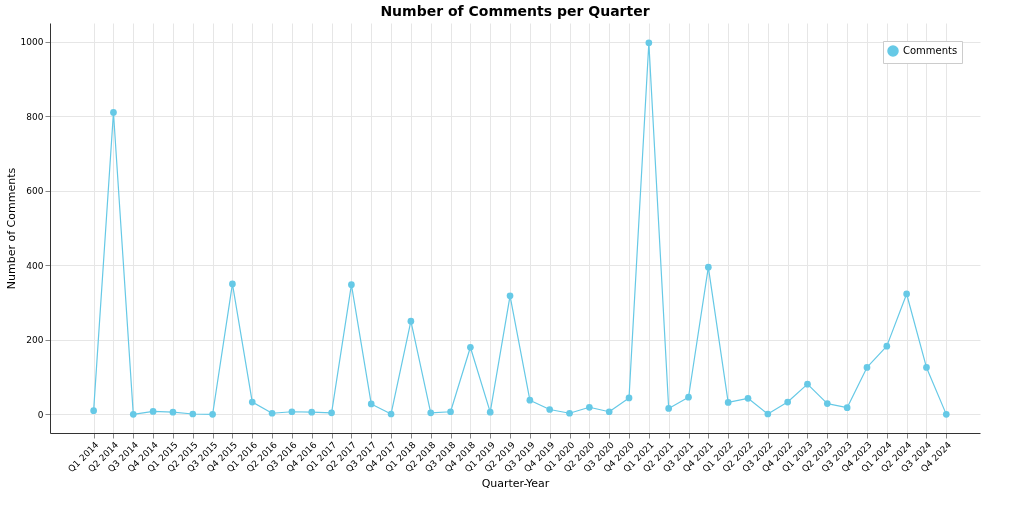 Image resolution: width=1016 pixels, height=507 pixels. What do you see at coordinates (11, 228) in the screenshot?
I see `y-axis-title: Number of Comments` at bounding box center [11, 228].